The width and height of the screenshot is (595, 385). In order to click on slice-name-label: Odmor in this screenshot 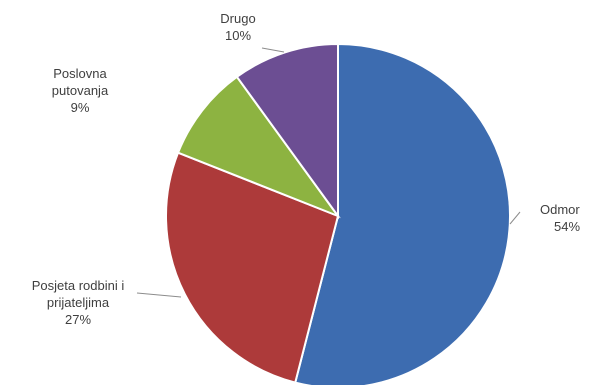, I will do `click(560, 209)`.